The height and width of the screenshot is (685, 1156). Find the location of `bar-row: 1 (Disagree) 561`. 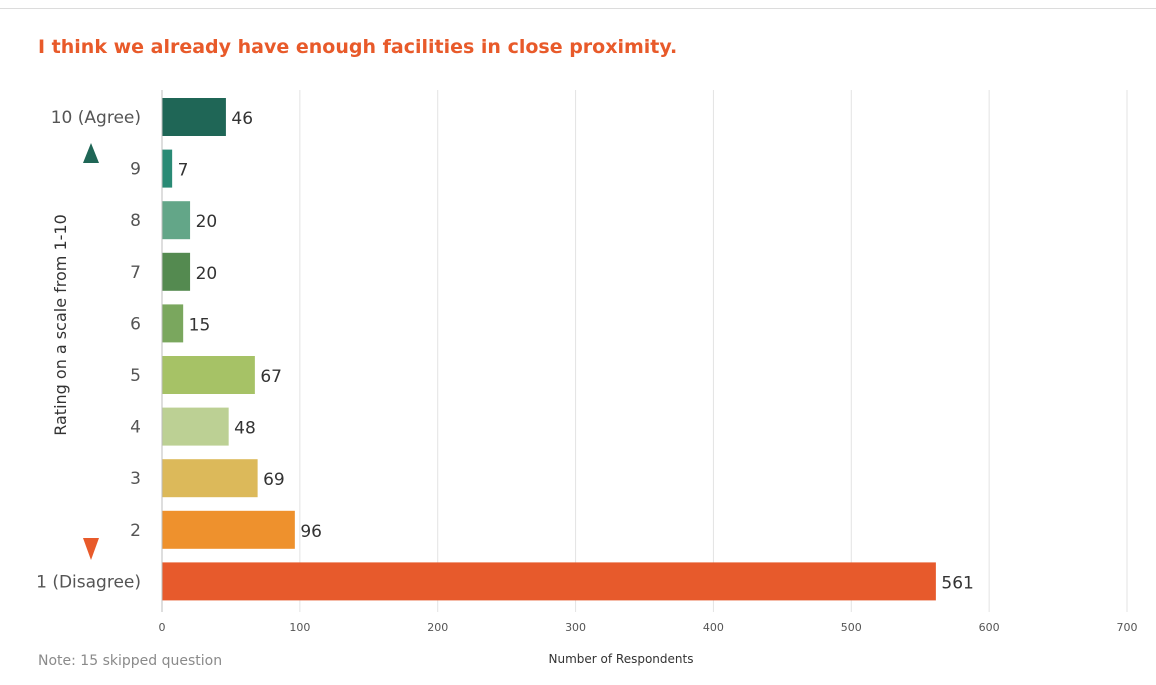

bar-row: 1 (Disagree) 561 is located at coordinates (505, 581).